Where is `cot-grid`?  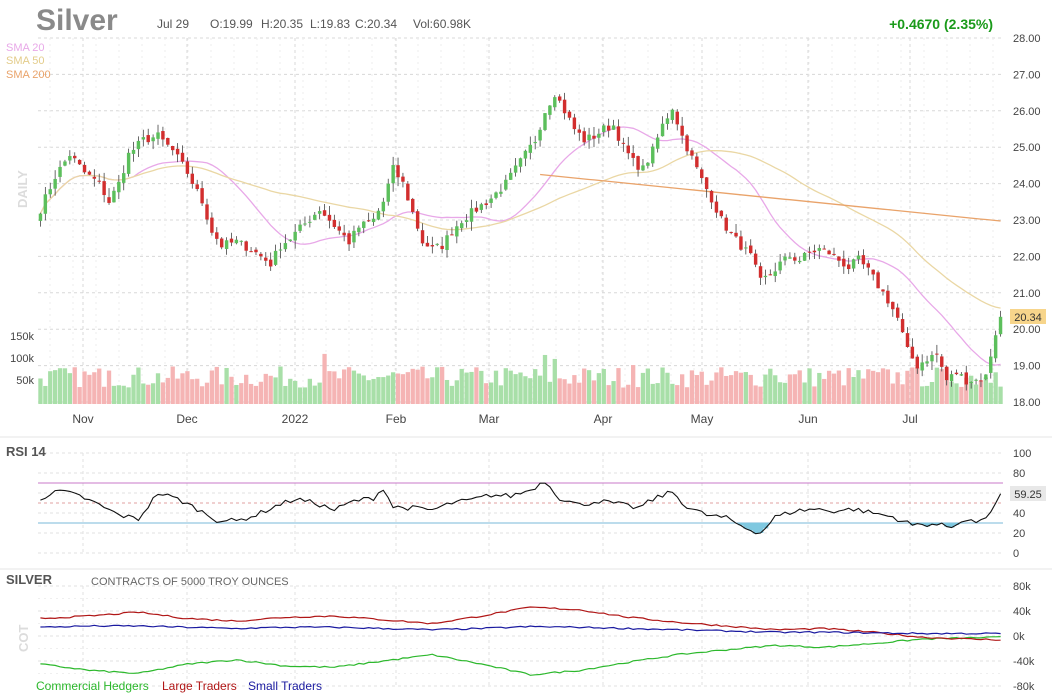
cot-grid is located at coordinates (520, 636).